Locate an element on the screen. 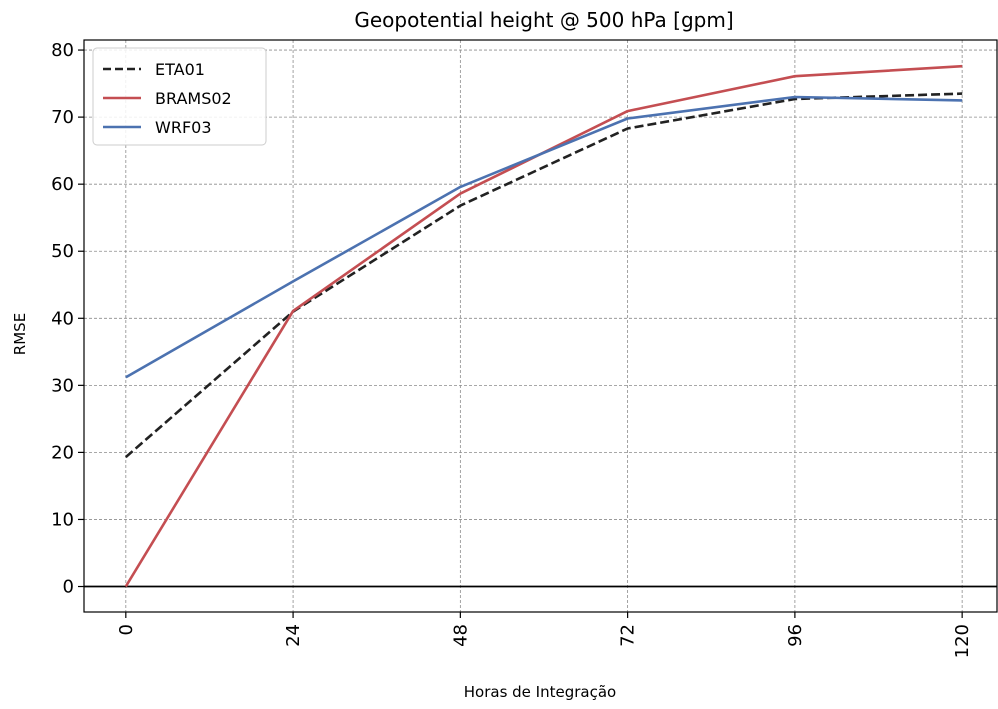 This screenshot has width=998, height=709. y-tick-label: 70 is located at coordinates (62, 117).